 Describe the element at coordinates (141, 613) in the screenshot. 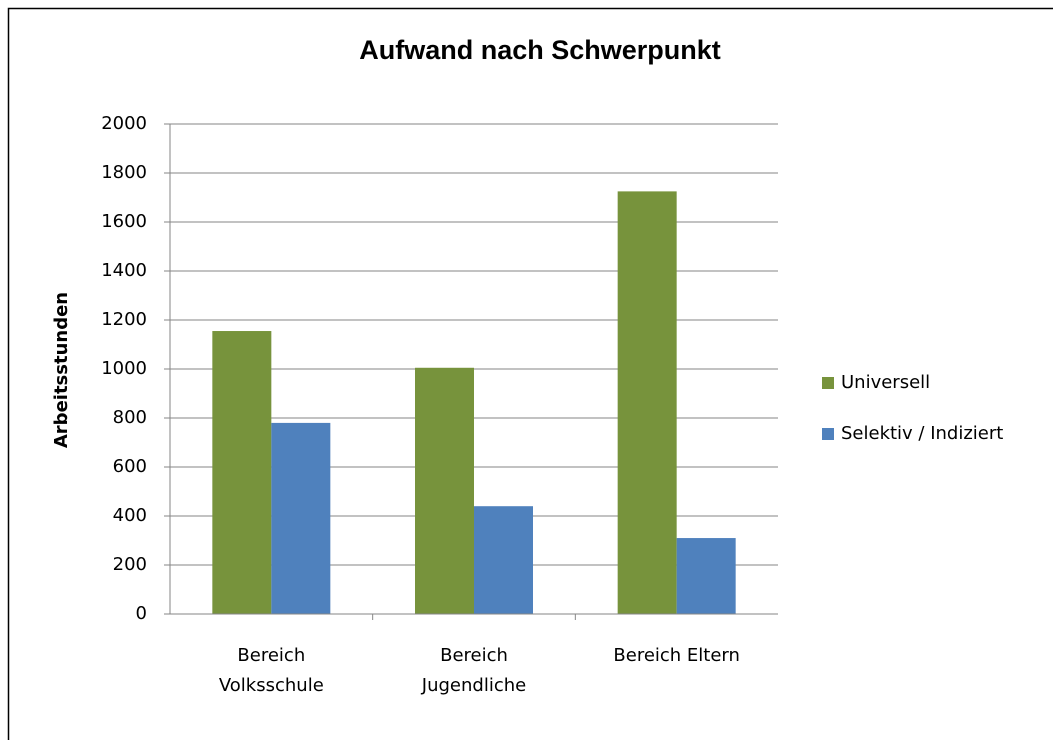

I see `y-tick-label: 0` at that location.